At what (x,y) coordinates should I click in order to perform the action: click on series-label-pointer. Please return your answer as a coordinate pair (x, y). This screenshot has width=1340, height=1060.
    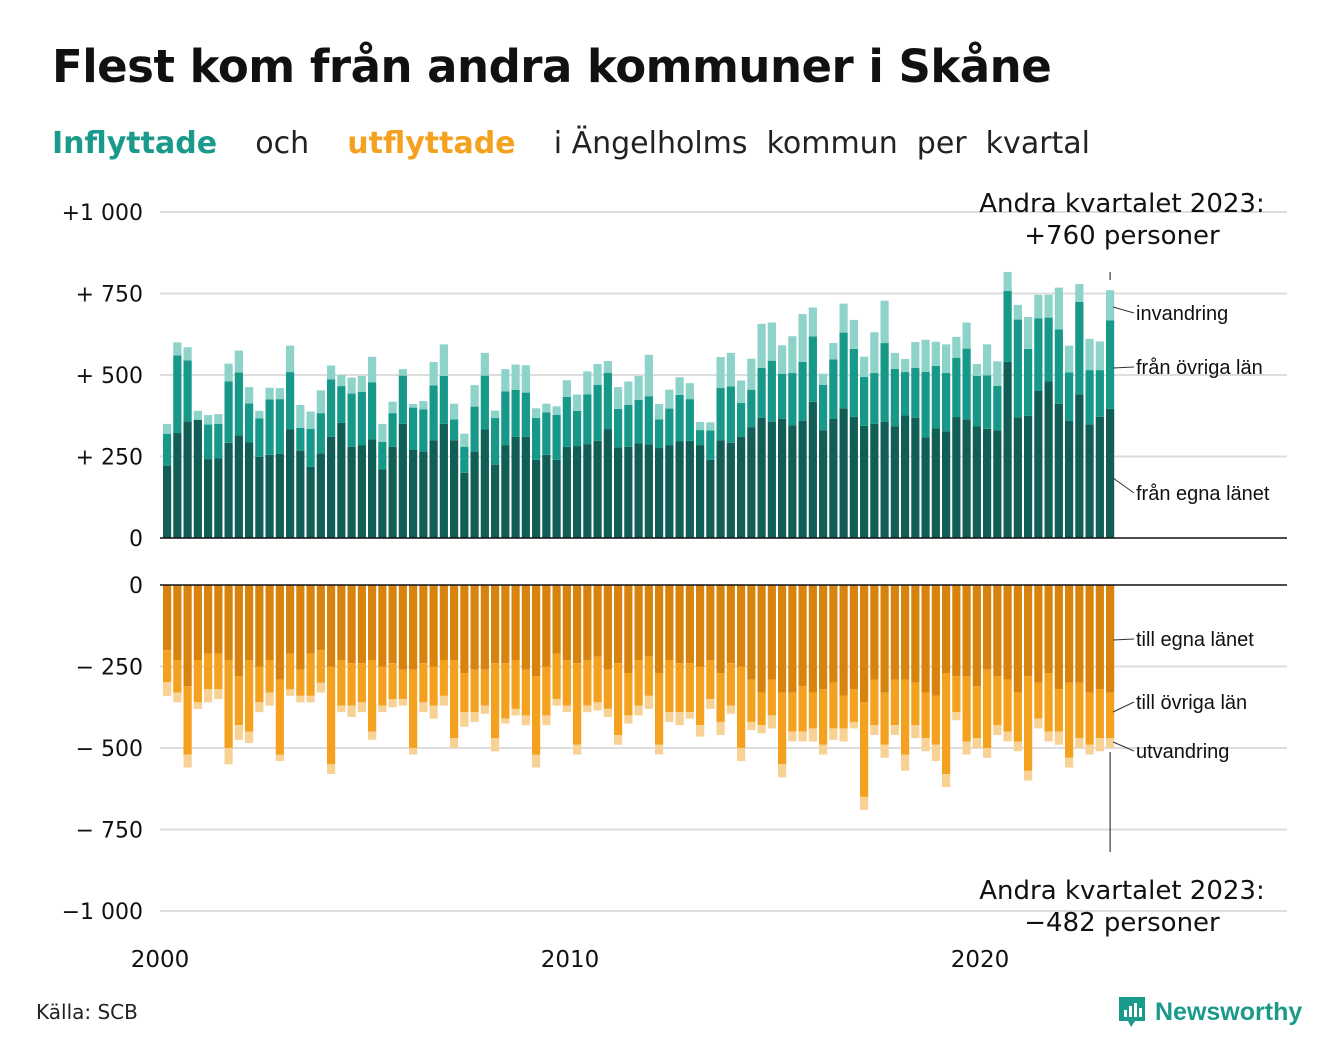
    Looking at the image, I should click on (1123, 485).